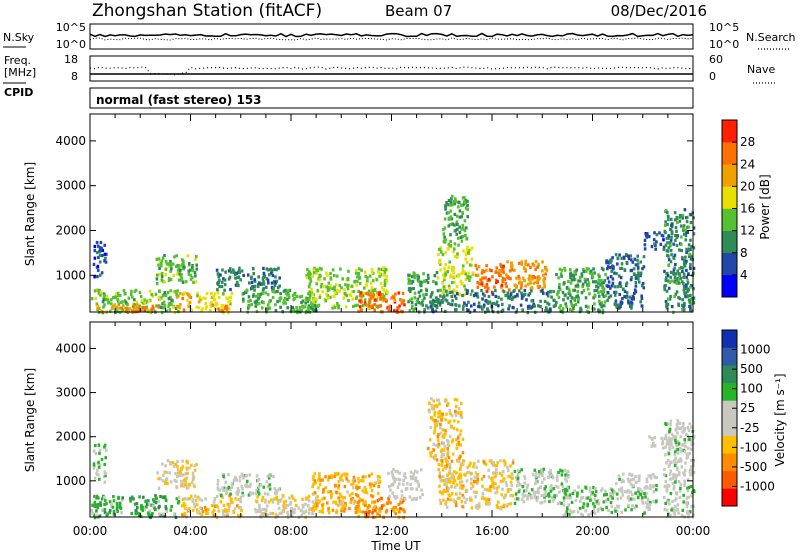 The height and width of the screenshot is (554, 800). I want to click on x-tick-label: 00:00, so click(693, 531).